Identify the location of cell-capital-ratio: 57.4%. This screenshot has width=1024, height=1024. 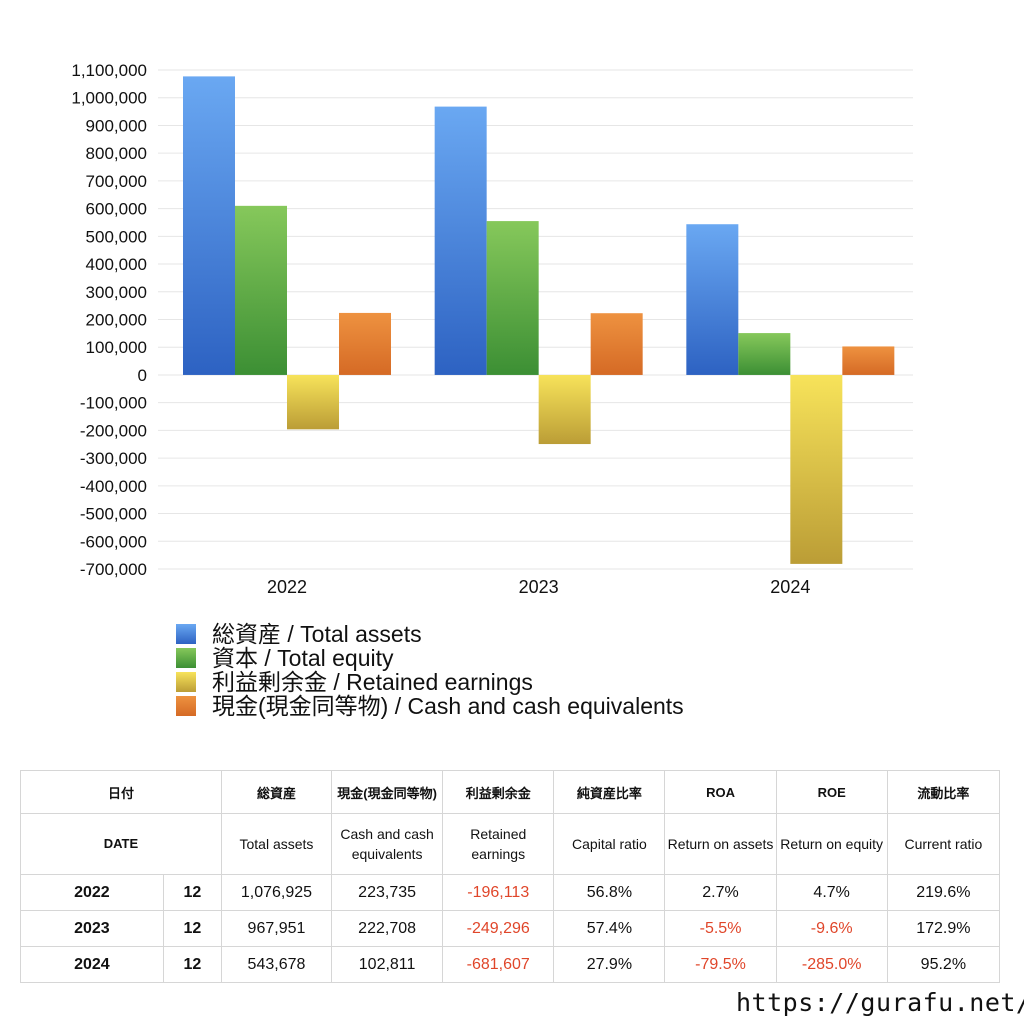
(609, 928).